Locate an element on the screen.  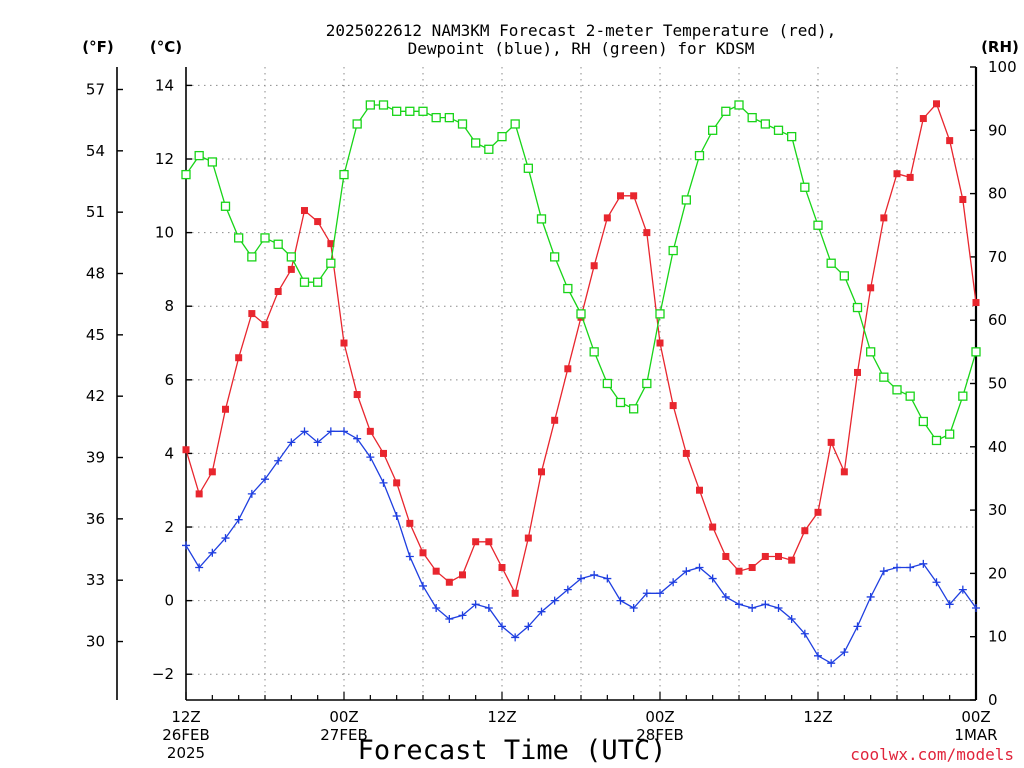
rh-tick-label: 30 is located at coordinates (997, 510).